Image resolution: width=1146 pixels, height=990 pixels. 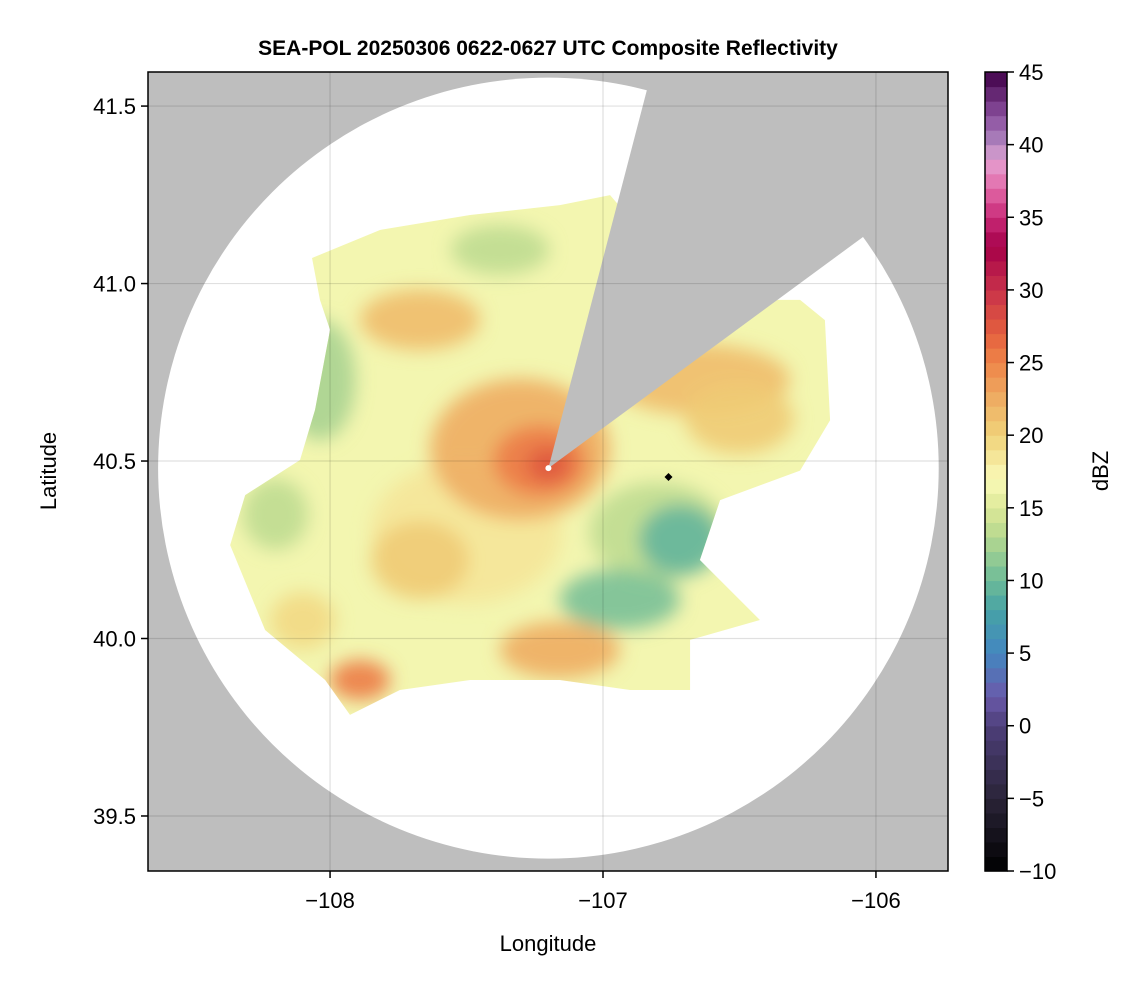 I want to click on y-axis-ticks: 39.5 40.0 40.5 41.0 41.5, so click(x=120, y=461).